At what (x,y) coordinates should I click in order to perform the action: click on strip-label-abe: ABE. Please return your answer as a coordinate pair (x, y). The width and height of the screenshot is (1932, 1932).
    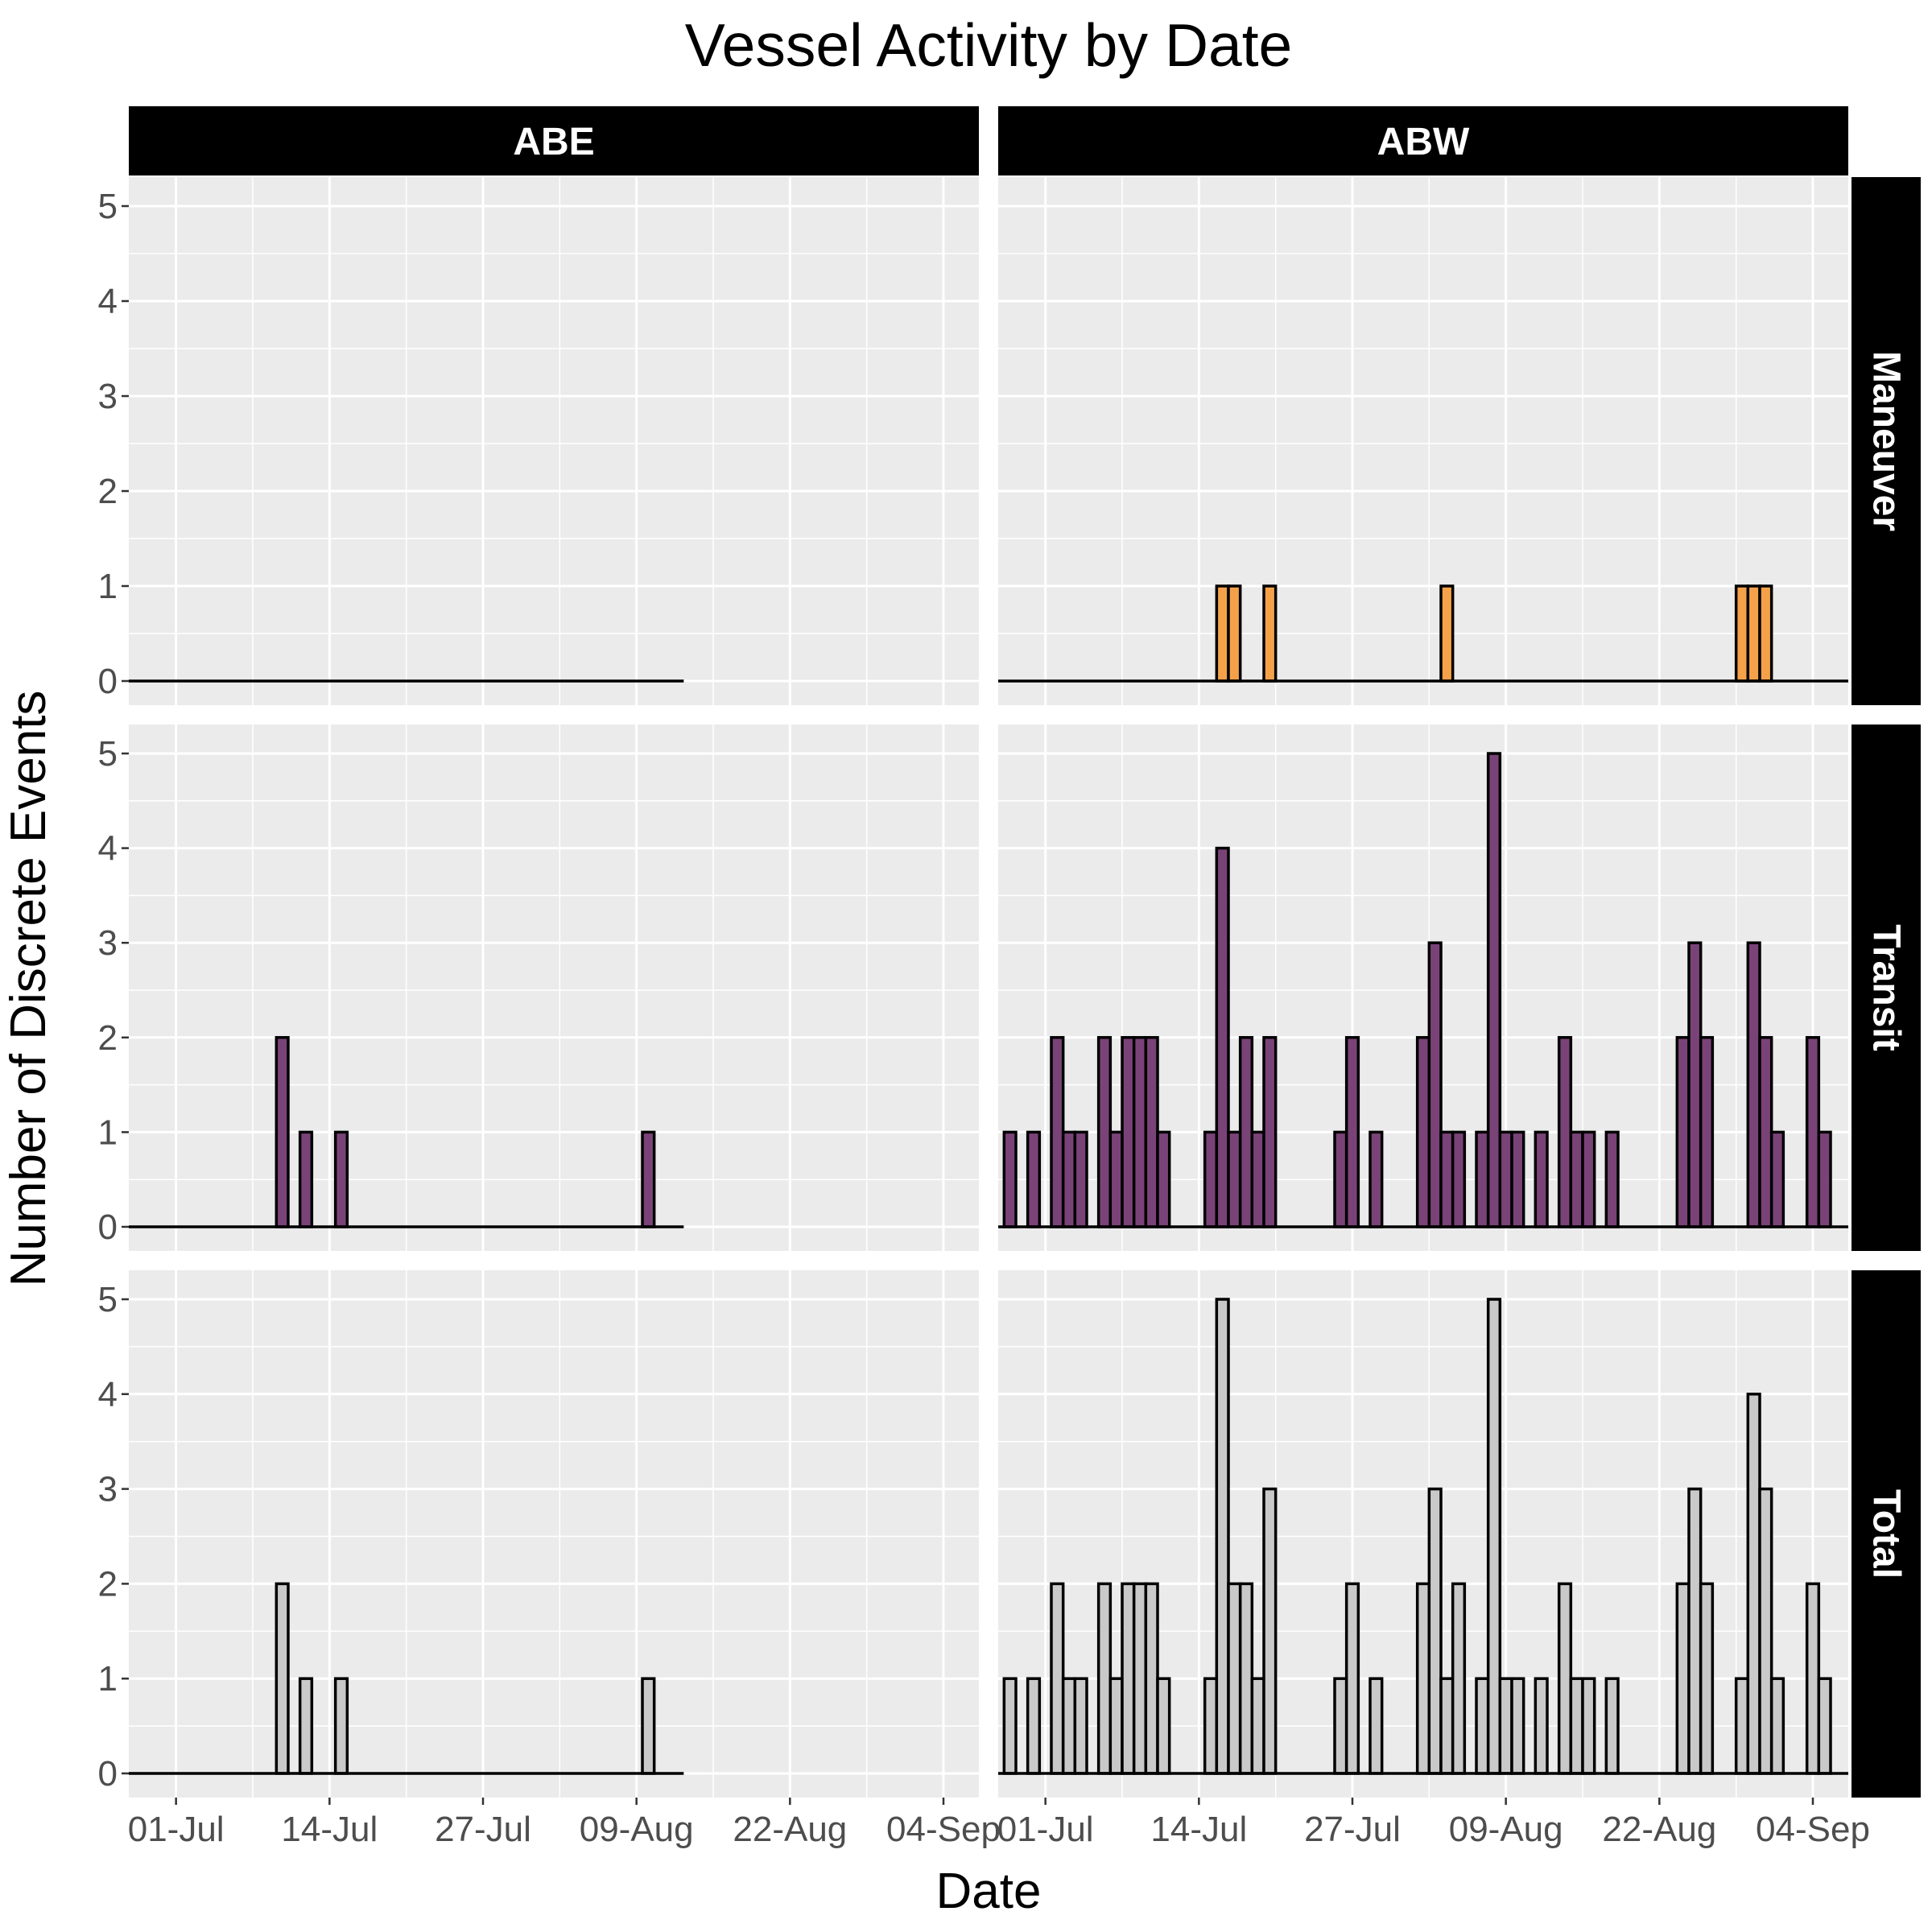
    Looking at the image, I should click on (553, 142).